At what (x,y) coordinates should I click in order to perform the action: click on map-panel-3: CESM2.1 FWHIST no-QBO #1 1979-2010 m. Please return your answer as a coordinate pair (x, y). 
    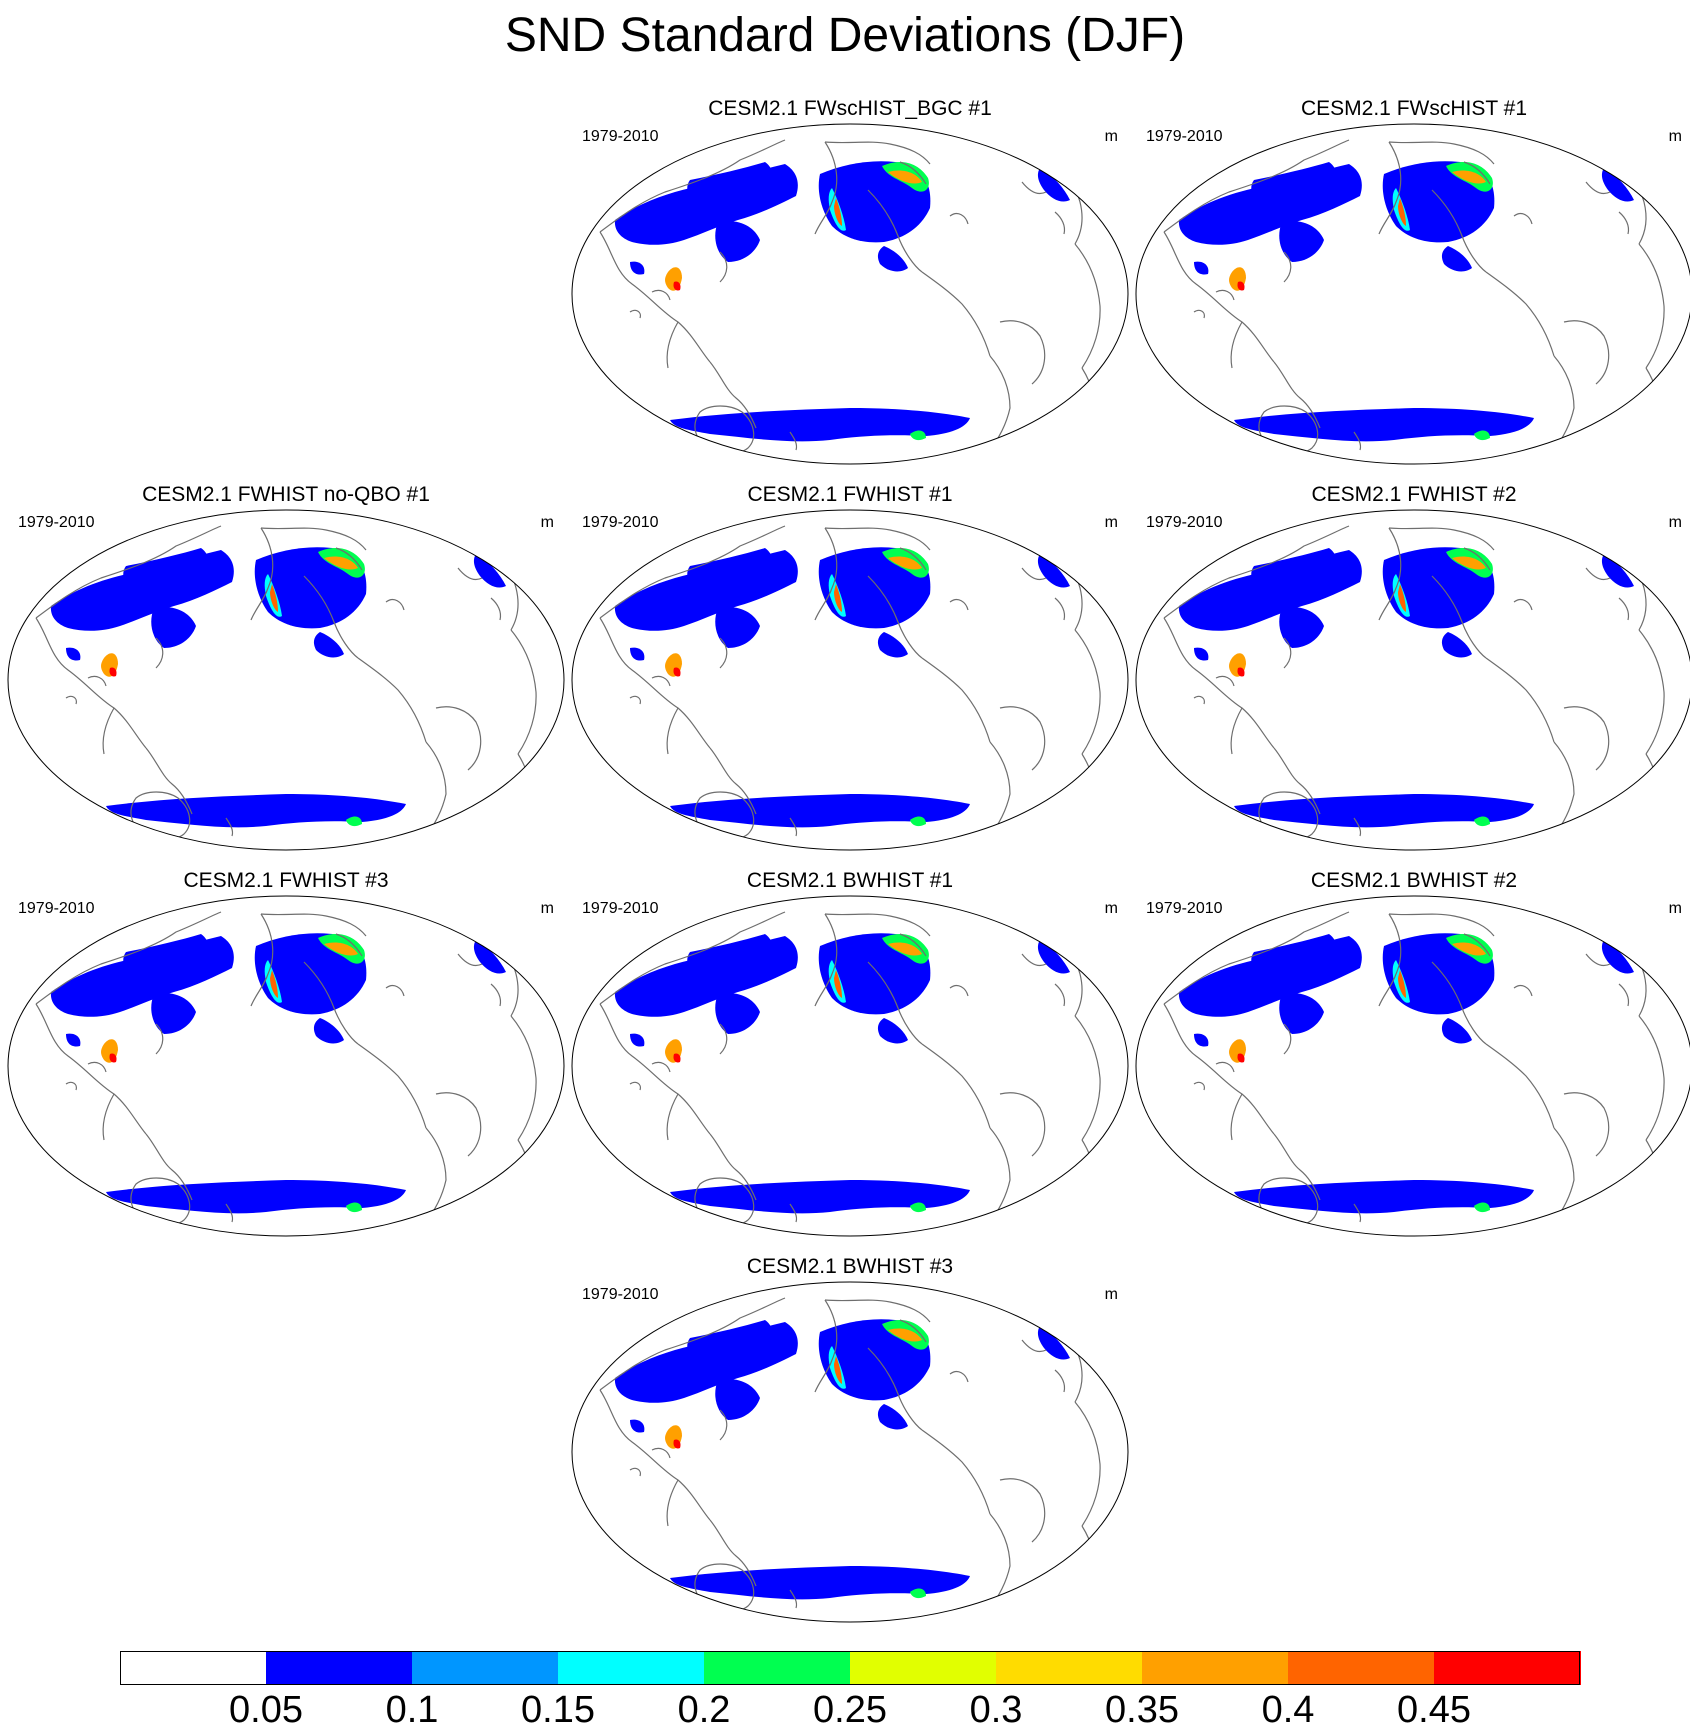
    Looking at the image, I should click on (286, 668).